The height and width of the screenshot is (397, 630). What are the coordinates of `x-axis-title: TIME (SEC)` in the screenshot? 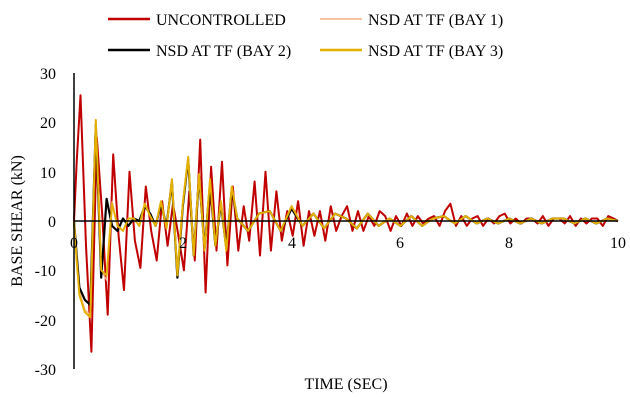 It's located at (345, 384).